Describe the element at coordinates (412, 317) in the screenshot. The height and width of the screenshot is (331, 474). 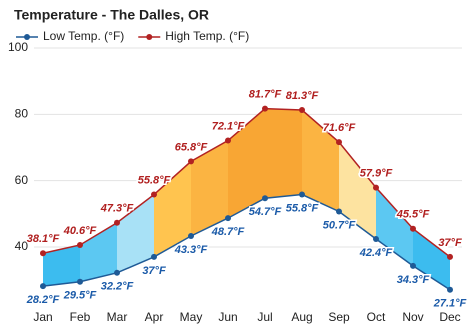
I see `x-tick-label: Nov` at that location.